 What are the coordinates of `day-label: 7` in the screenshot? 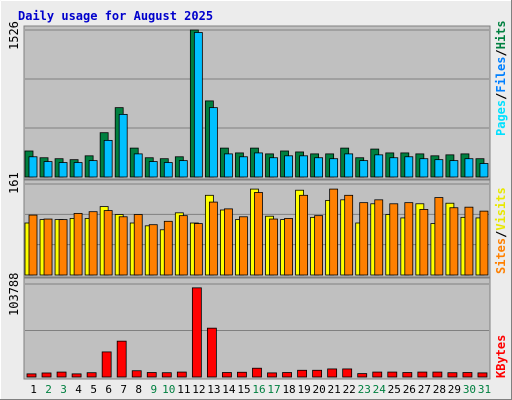 It's located at (123, 389).